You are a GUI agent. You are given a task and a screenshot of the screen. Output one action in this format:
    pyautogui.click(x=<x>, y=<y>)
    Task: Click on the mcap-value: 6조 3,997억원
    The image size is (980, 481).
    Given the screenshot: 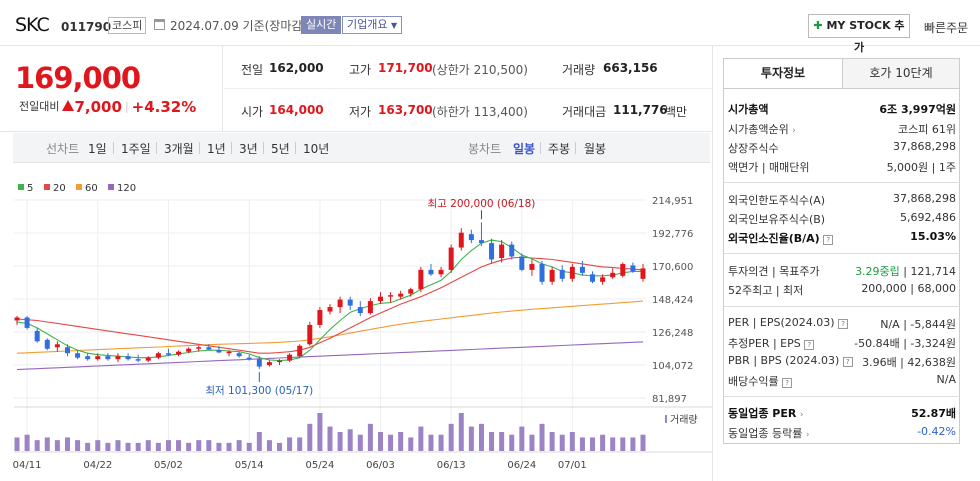 What is the action you would take?
    pyautogui.click(x=917, y=109)
    